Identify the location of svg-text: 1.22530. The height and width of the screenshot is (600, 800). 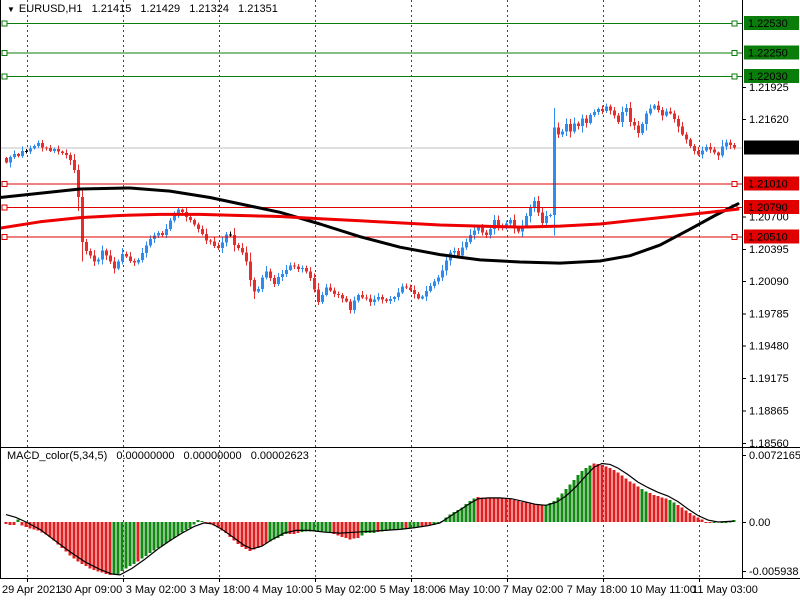
(768, 24).